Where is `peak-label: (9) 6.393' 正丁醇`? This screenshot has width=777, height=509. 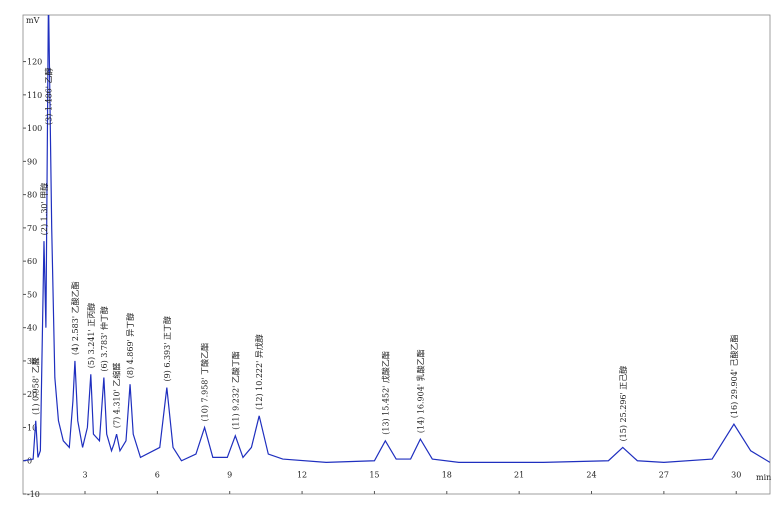
peak-label: (9) 6.393' 正丁醇 is located at coordinates (167, 349).